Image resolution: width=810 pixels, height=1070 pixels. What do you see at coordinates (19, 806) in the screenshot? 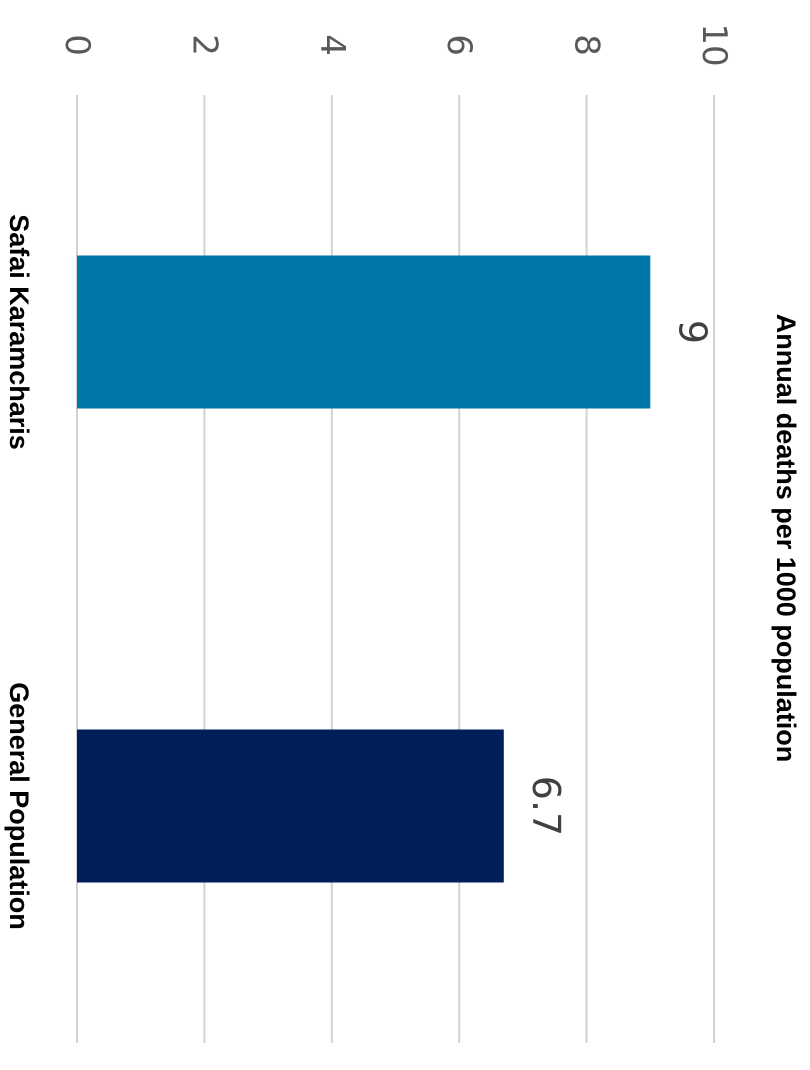
I see `category-label-2: General Population` at bounding box center [19, 806].